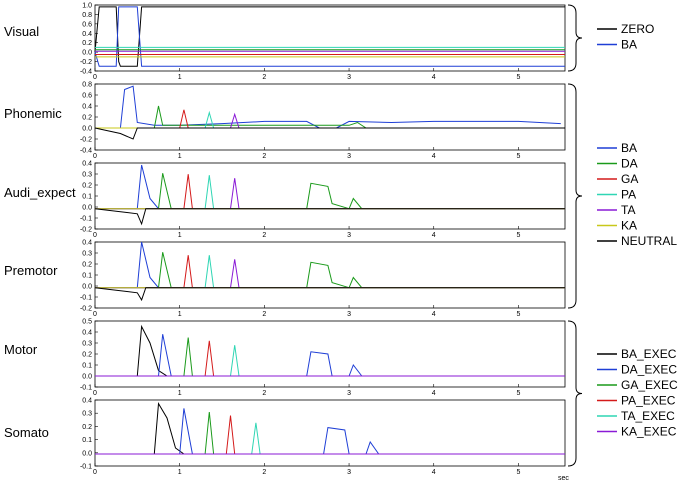 The height and width of the screenshot is (483, 686). Describe the element at coordinates (628, 210) in the screenshot. I see `legend-label: TA` at that location.